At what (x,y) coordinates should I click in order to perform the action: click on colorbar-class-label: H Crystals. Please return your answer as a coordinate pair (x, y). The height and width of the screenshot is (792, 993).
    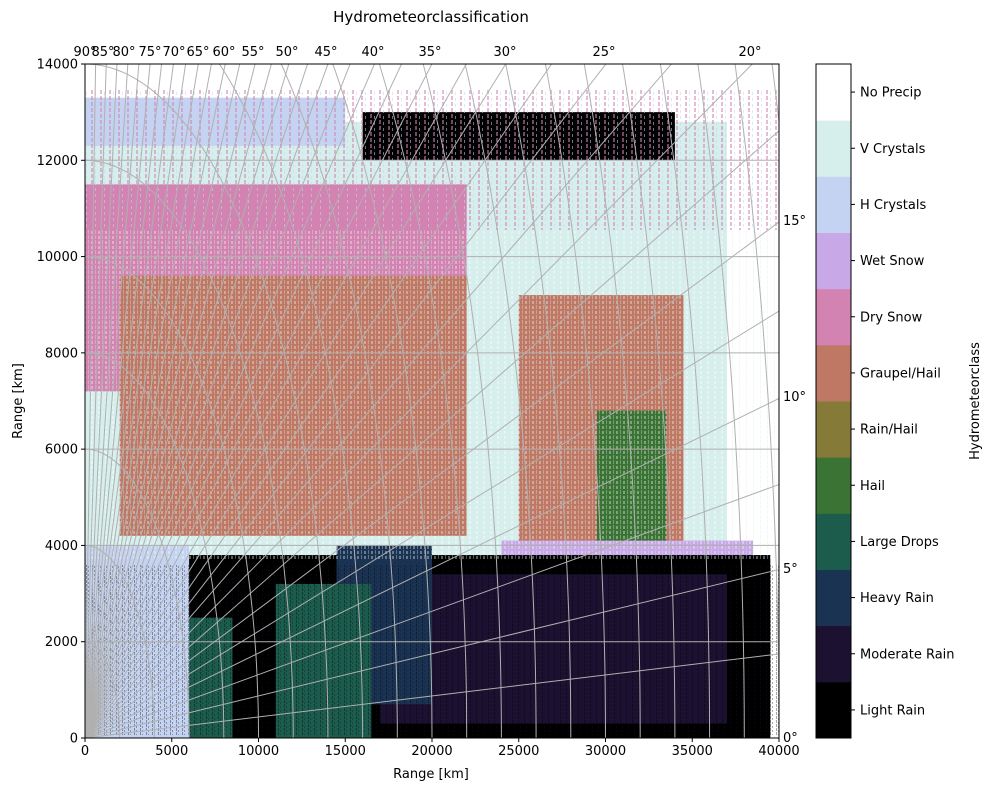
    Looking at the image, I should click on (893, 205).